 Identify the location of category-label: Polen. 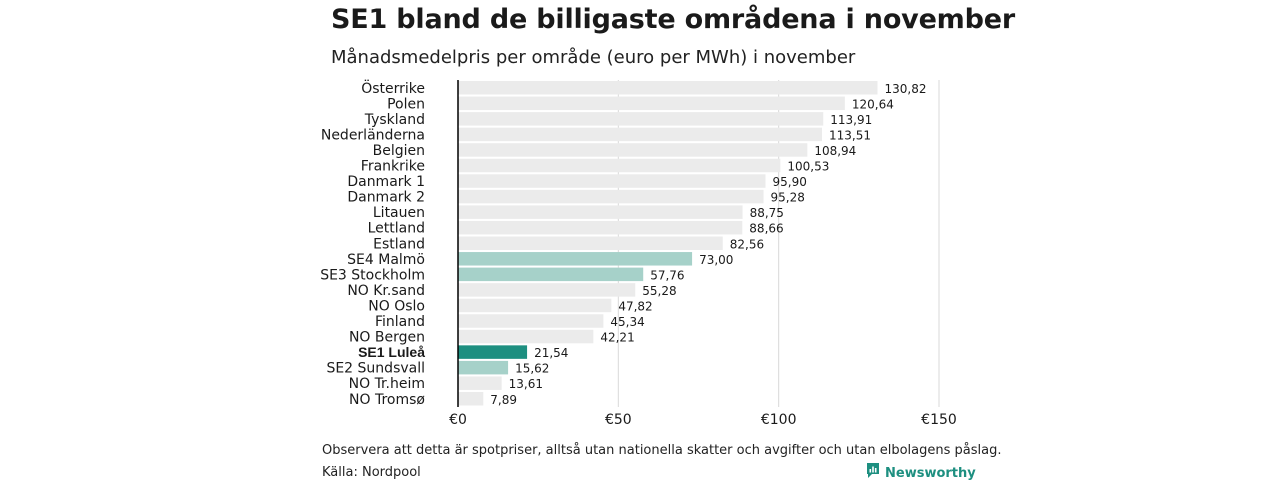
(406, 104).